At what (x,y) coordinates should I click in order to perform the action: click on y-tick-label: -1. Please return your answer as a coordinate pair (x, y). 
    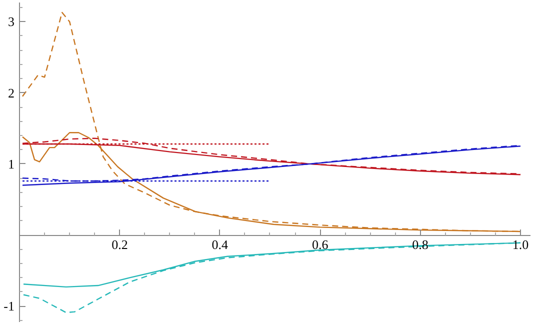
    Looking at the image, I should click on (9, 306).